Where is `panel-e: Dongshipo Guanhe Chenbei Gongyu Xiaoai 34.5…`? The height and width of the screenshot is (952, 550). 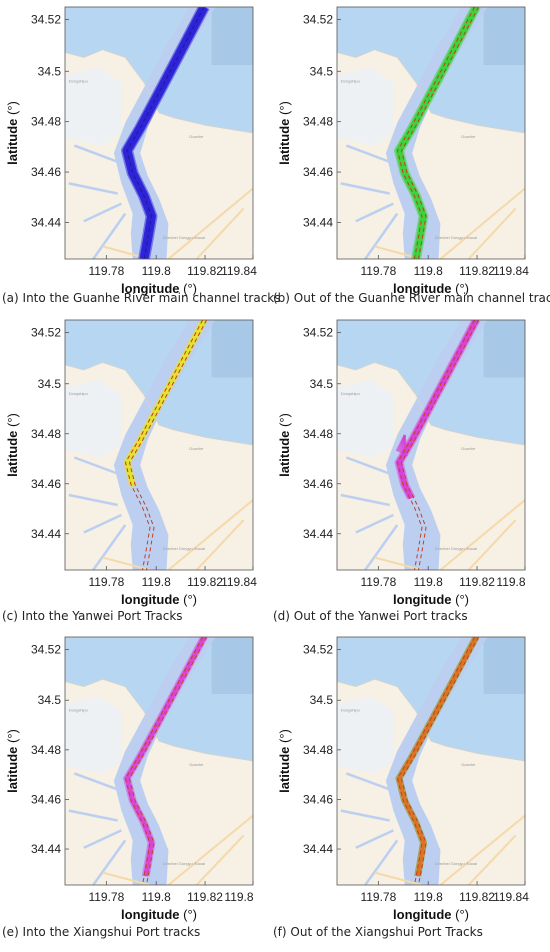
panel-e: Dongshipo Guanhe Chenbei Gongyu Xiaoai 34.5… is located at coordinates (128, 787).